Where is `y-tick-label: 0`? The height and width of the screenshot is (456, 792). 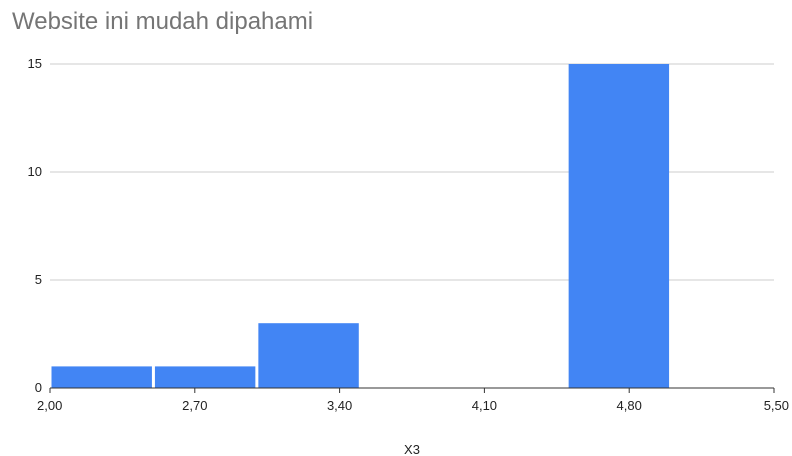
y-tick-label: 0 is located at coordinates (38, 387).